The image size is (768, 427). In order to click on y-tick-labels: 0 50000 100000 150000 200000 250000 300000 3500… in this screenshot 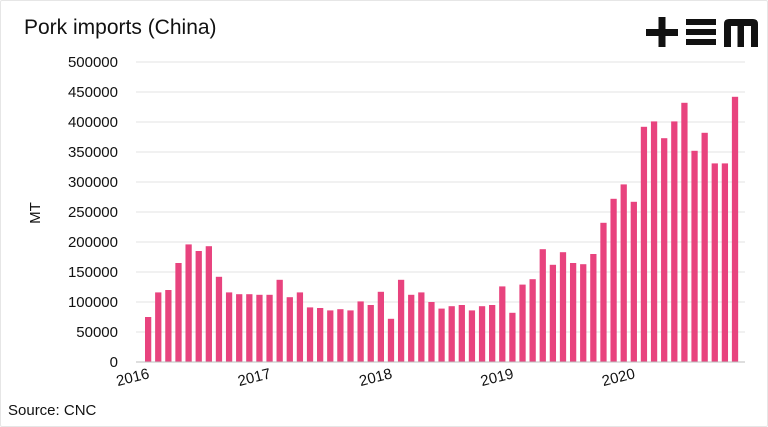, I will do `click(93, 212)`.